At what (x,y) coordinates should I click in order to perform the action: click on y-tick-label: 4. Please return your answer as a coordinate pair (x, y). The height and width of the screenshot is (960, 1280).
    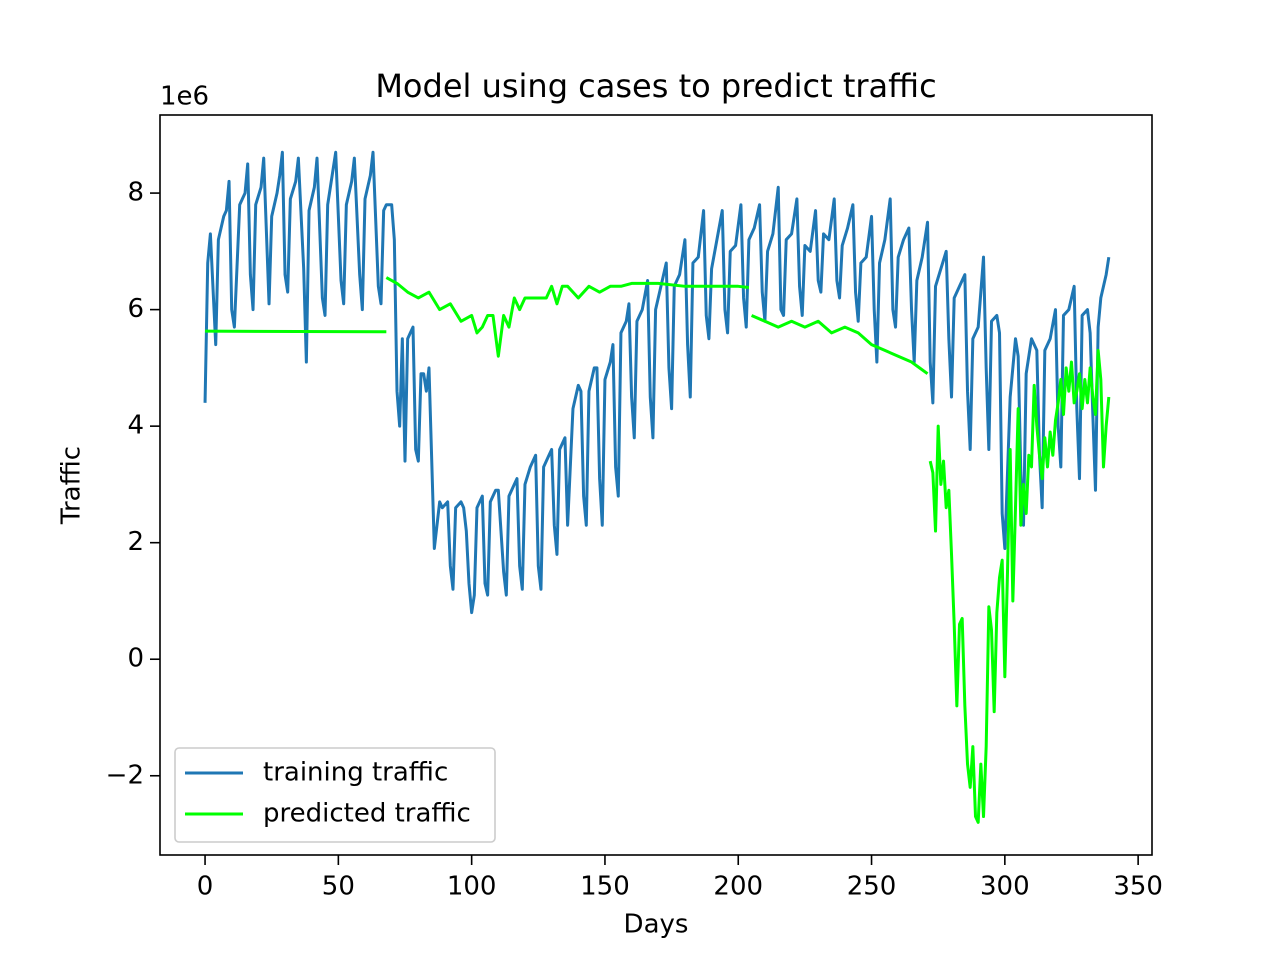
    Looking at the image, I should click on (135, 426).